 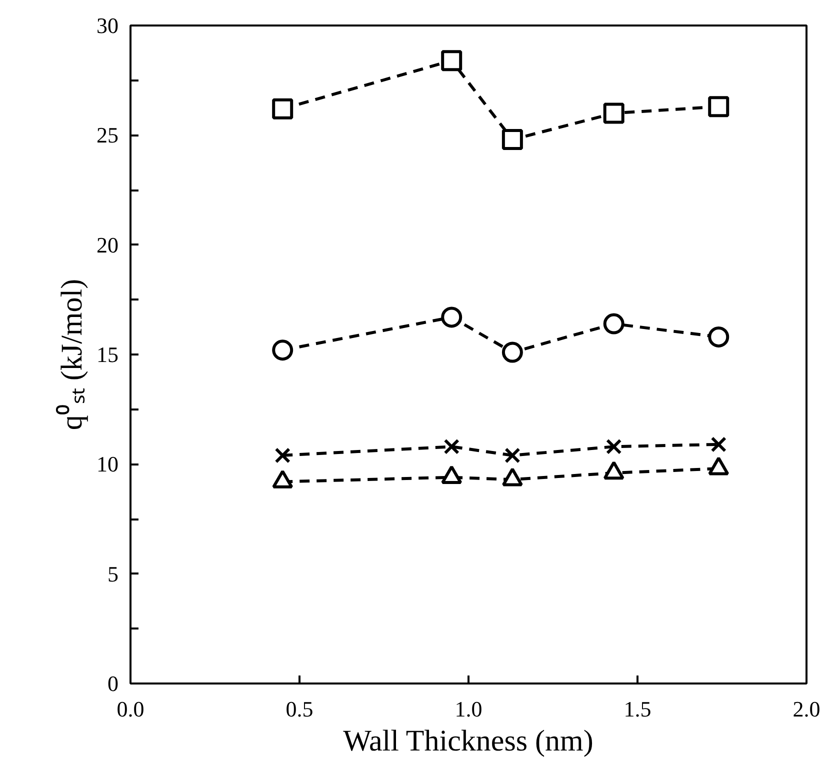 What do you see at coordinates (638, 709) in the screenshot?
I see `x-tick-label: 1.5` at bounding box center [638, 709].